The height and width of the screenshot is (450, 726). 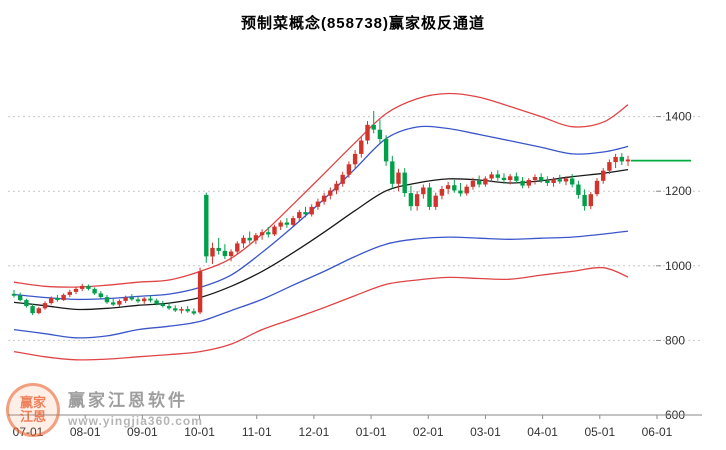 I want to click on x-axis-label: 03-01, so click(x=485, y=432).